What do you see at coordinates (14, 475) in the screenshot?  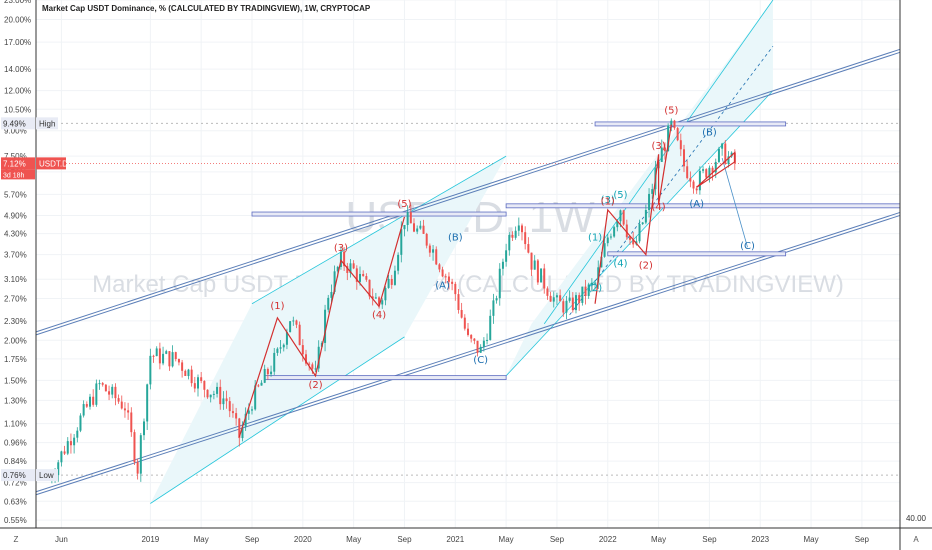 I see `price-label-value: 0.76%` at bounding box center [14, 475].